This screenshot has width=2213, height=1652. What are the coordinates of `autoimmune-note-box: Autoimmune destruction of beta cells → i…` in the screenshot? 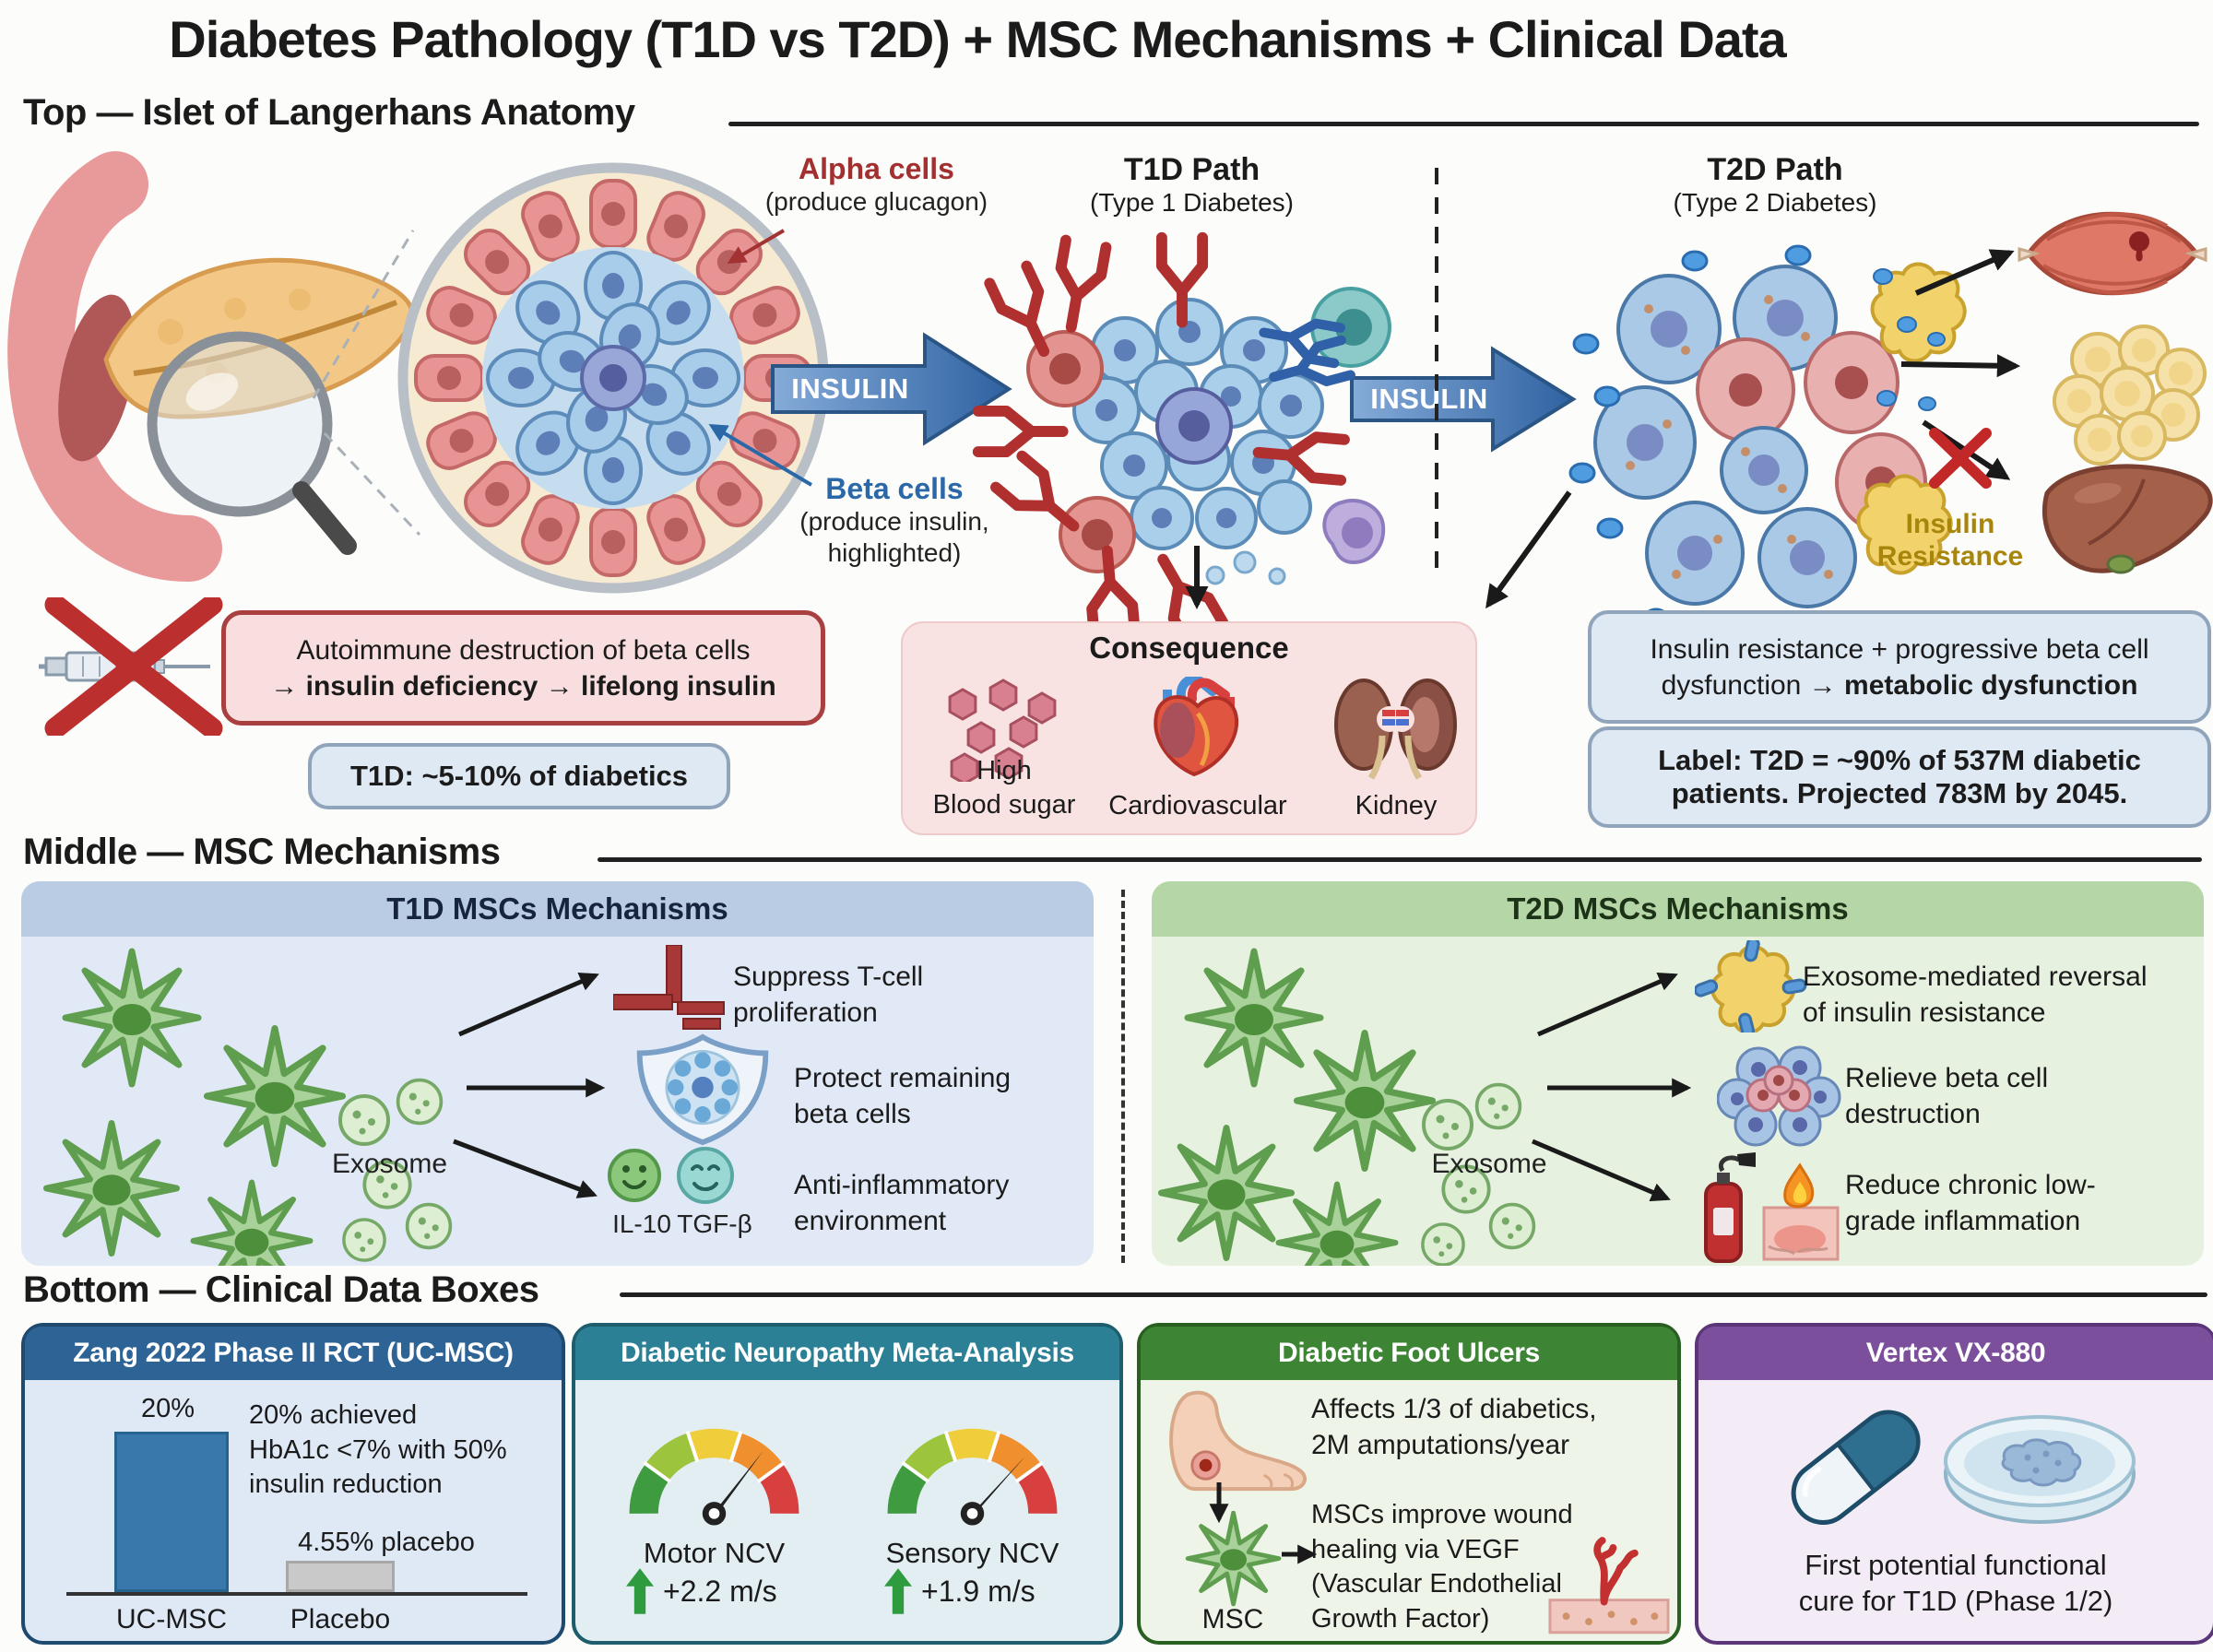 It's located at (523, 668).